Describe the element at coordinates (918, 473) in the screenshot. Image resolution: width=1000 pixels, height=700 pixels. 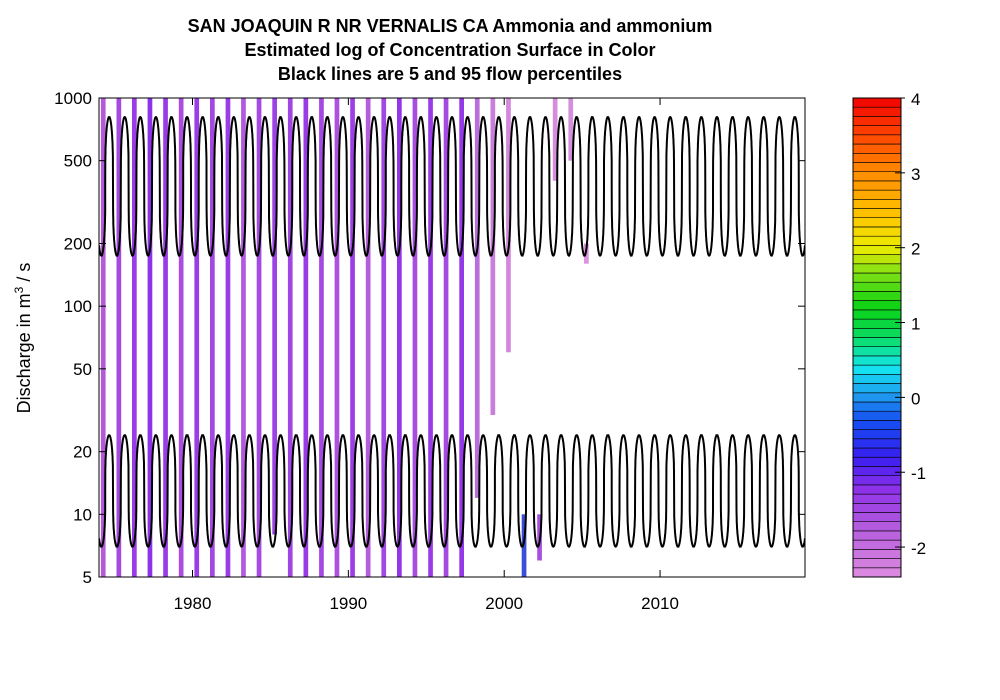
I see `colorbar-tick-label: -1` at that location.